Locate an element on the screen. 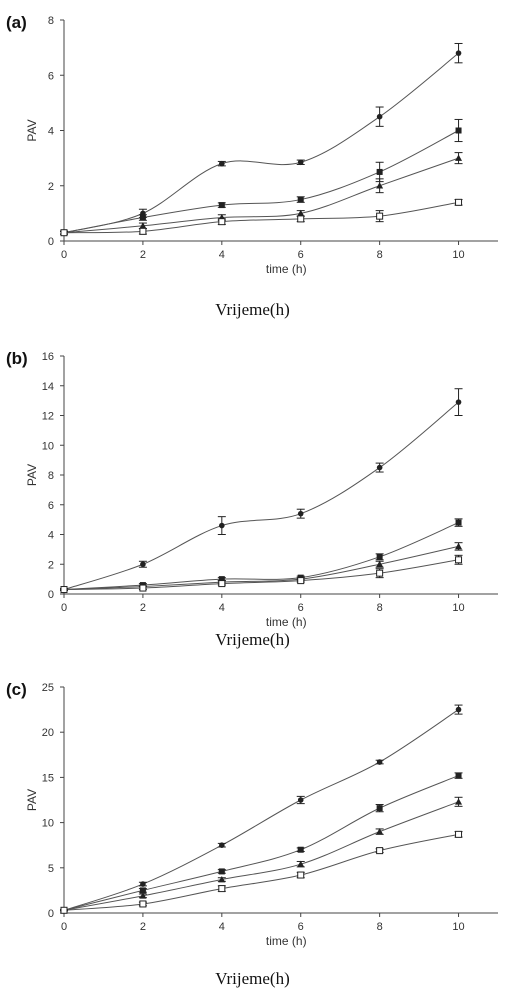 Image resolution: width=505 pixels, height=997 pixels. chart-a-panel-label: (a) is located at coordinates (16, 22).